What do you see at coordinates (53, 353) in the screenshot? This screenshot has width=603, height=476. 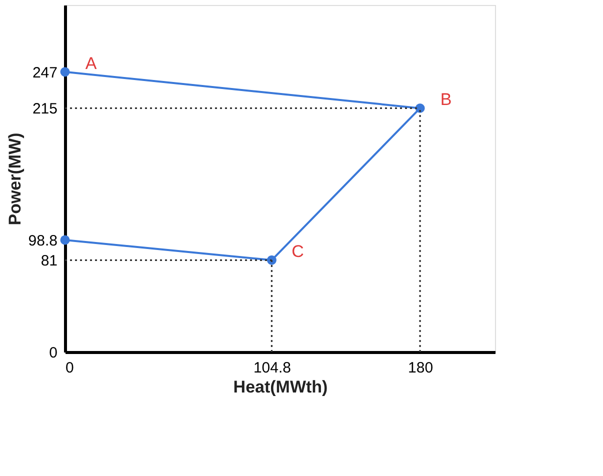 I see `y-tick-label: 0` at bounding box center [53, 353].